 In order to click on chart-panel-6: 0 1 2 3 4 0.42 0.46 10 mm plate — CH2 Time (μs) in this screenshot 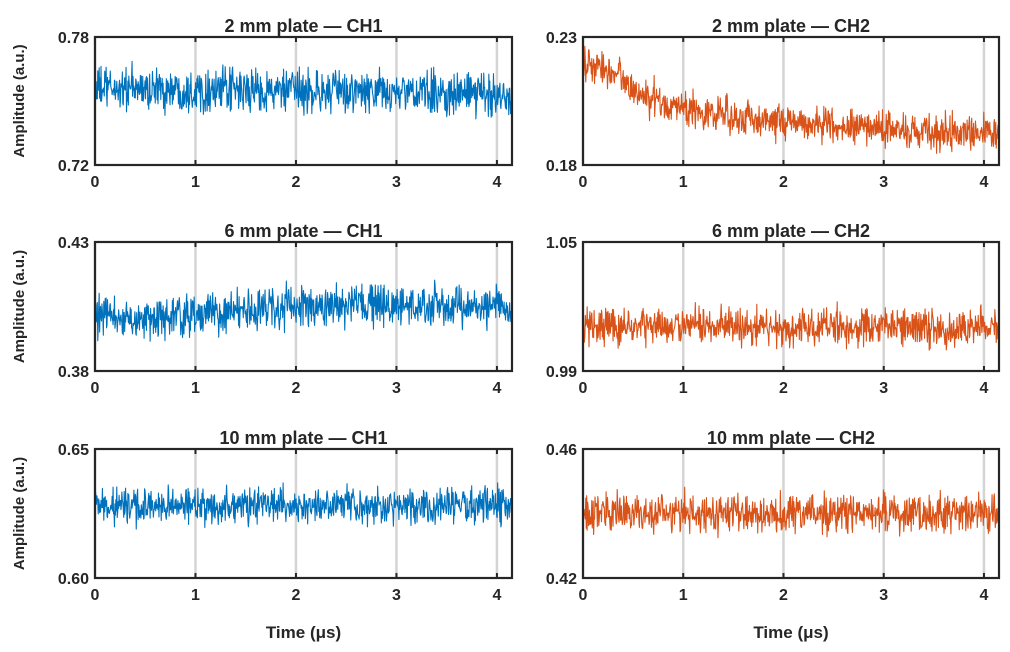, I will do `click(773, 535)`.